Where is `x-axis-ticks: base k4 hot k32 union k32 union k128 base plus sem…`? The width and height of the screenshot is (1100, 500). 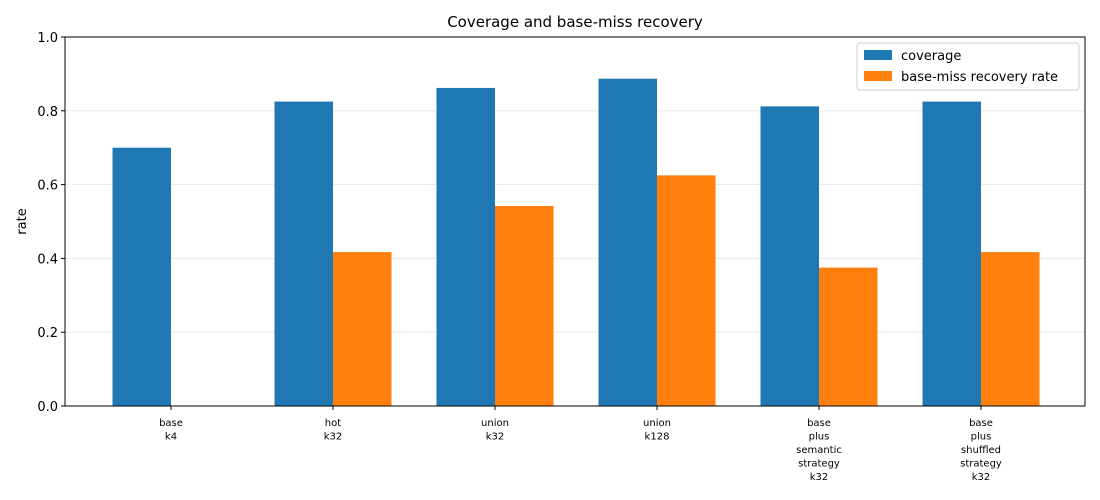
x-axis-ticks: base k4 hot k32 union k32 union k128 base plus sem… is located at coordinates (580, 444).